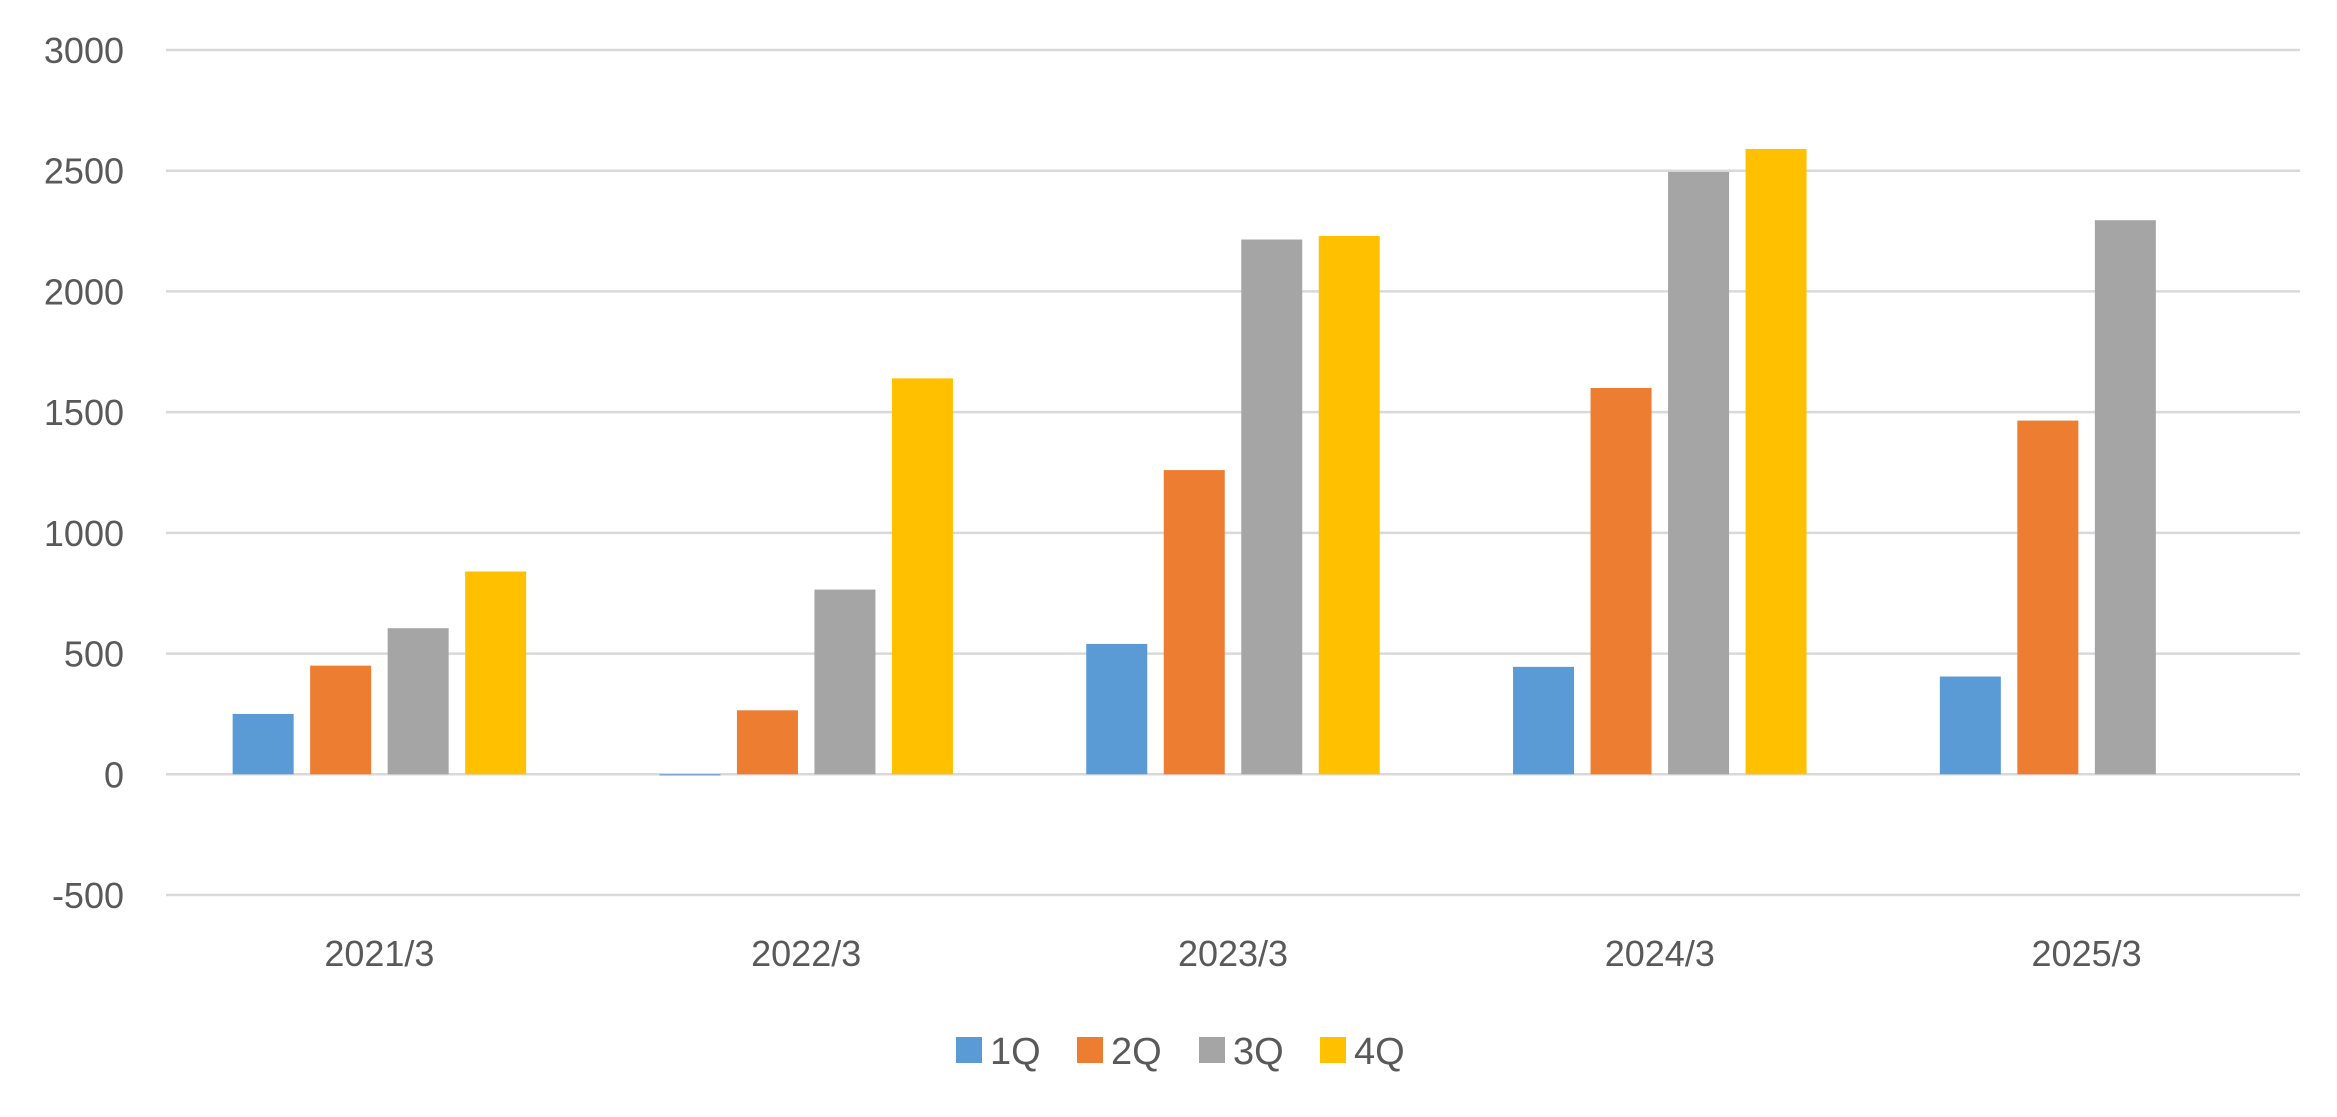  Describe the element at coordinates (88, 895) in the screenshot. I see `y-tick-label: -500` at that location.